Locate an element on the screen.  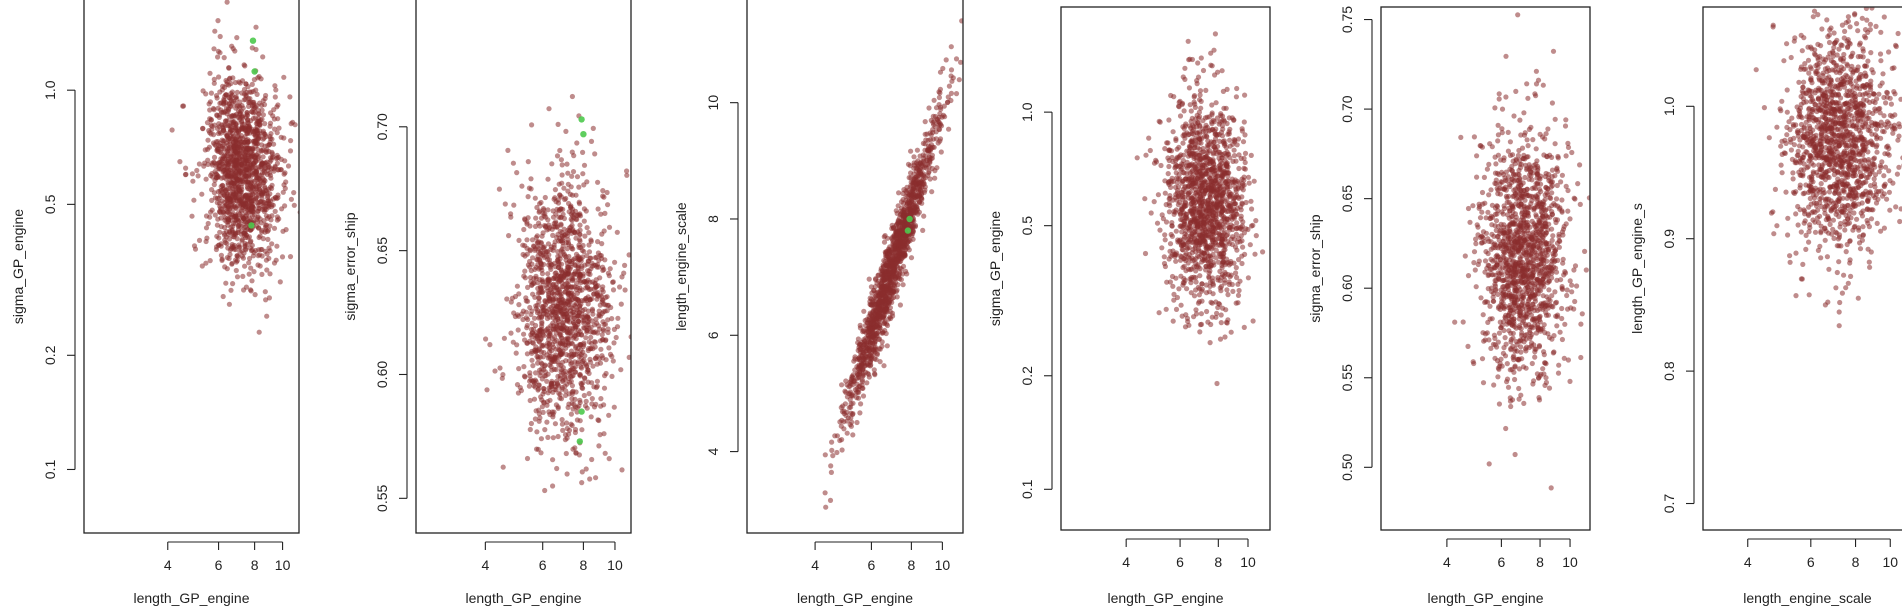
highlight-point is located at coordinates (909, 219).